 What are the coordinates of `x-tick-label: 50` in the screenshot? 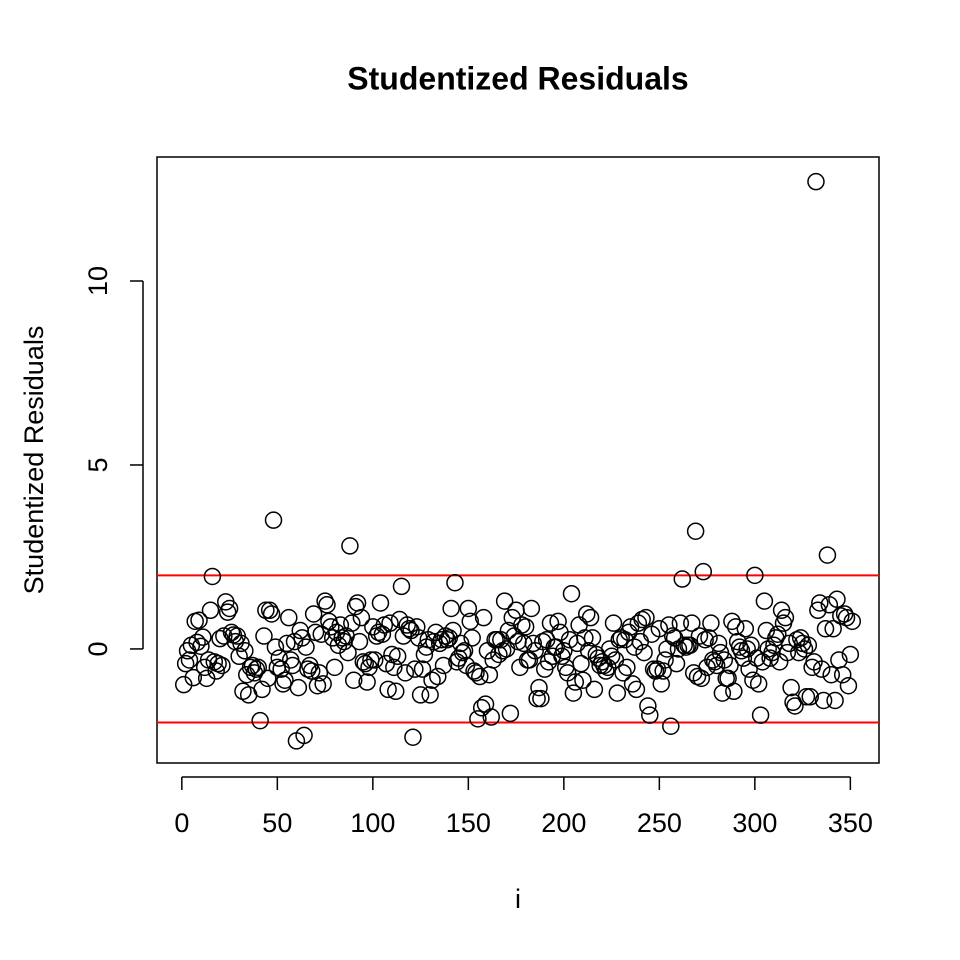 It's located at (277, 823).